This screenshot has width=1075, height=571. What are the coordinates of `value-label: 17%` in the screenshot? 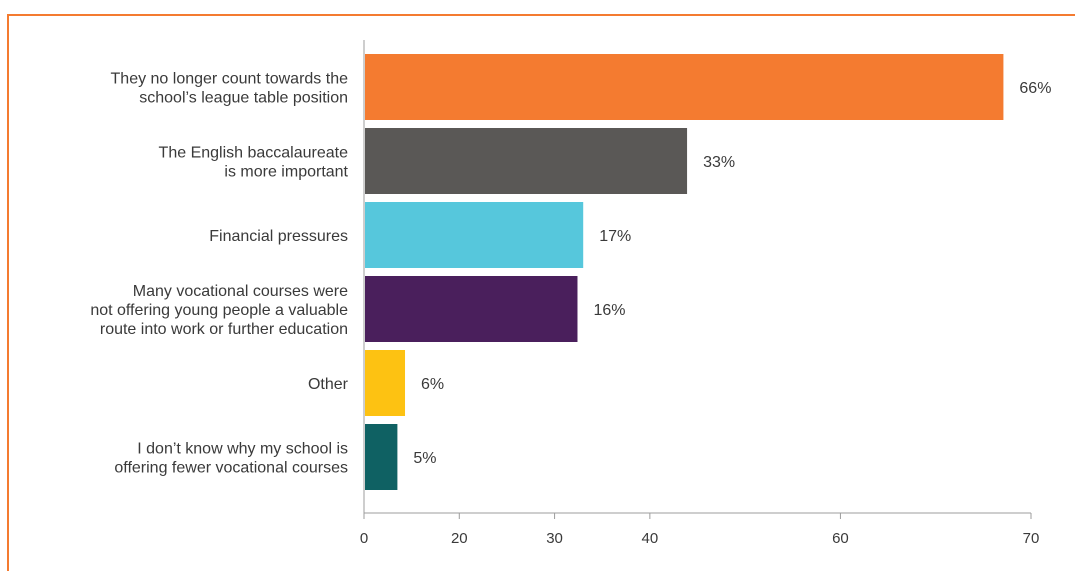 It's located at (615, 236).